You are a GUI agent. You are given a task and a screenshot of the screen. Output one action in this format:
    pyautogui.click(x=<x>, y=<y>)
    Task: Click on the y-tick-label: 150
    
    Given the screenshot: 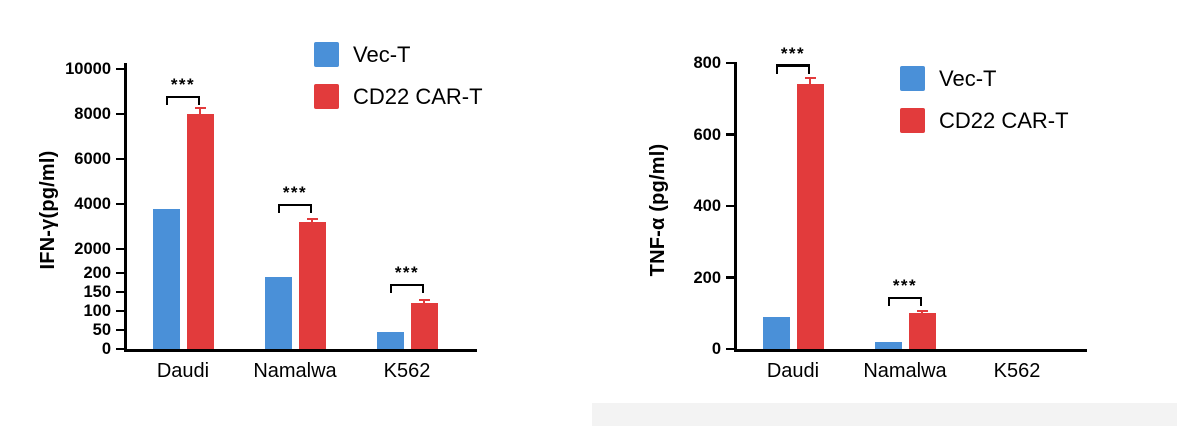 What is the action you would take?
    pyautogui.click(x=97, y=292)
    